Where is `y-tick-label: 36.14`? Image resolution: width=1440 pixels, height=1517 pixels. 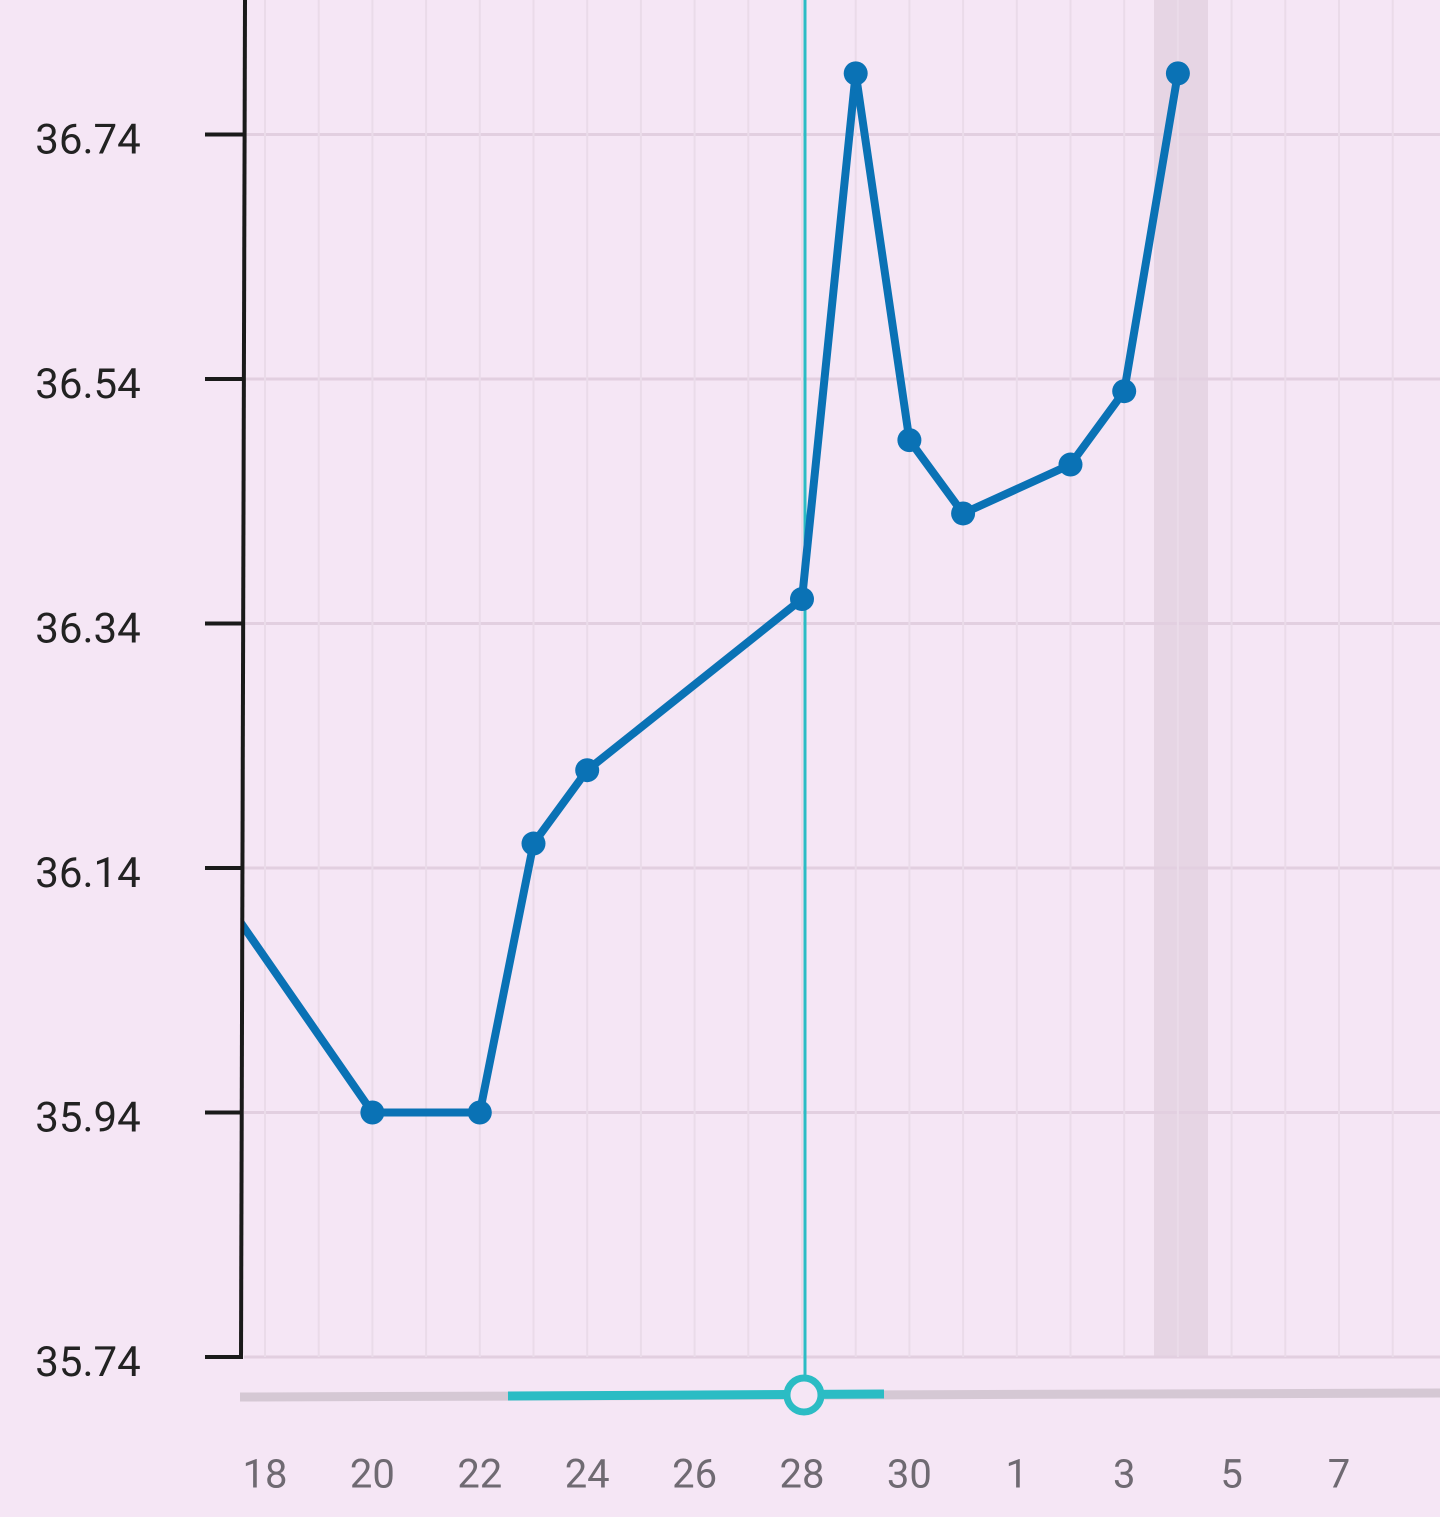 y-tick-label: 36.14 is located at coordinates (88, 873).